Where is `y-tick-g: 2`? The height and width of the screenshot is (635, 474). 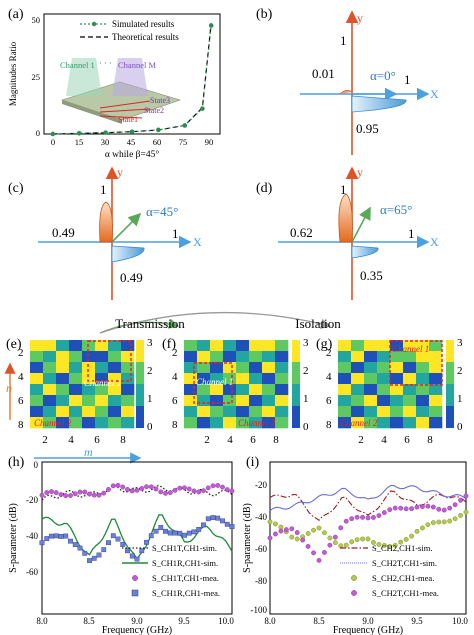 y-tick-g: 2 is located at coordinates (329, 353).